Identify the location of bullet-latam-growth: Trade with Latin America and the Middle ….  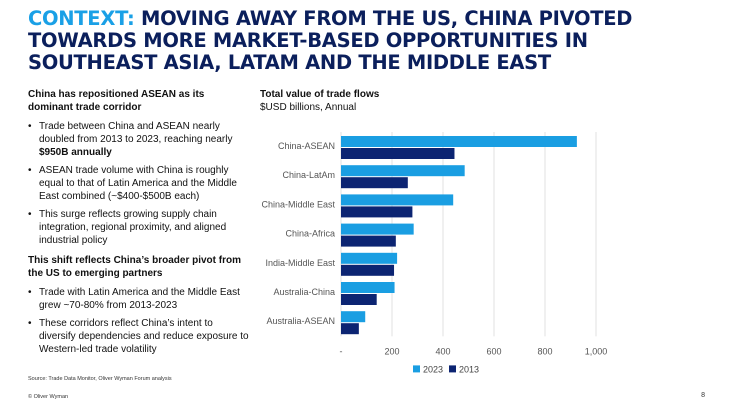
(139, 299).